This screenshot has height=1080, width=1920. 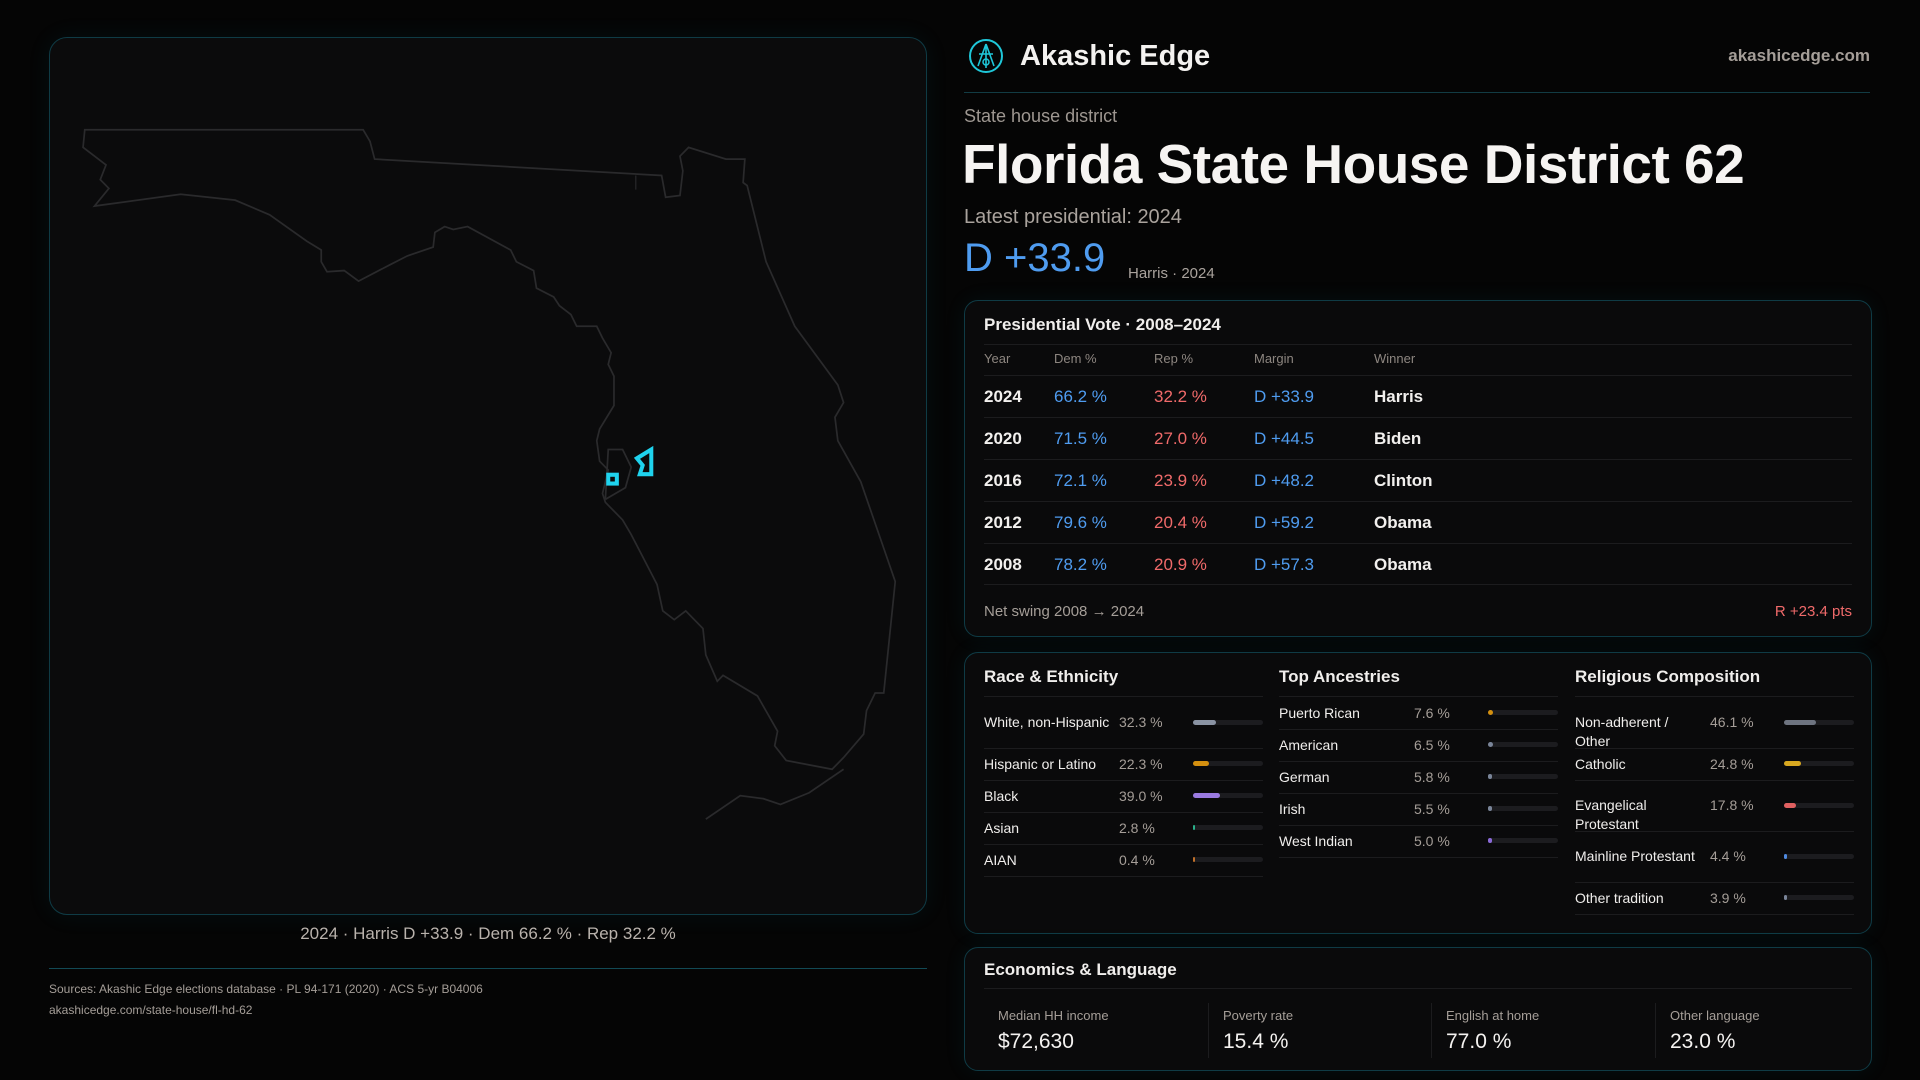 What do you see at coordinates (1075, 358) in the screenshot?
I see `column-header-dem: Dem %` at bounding box center [1075, 358].